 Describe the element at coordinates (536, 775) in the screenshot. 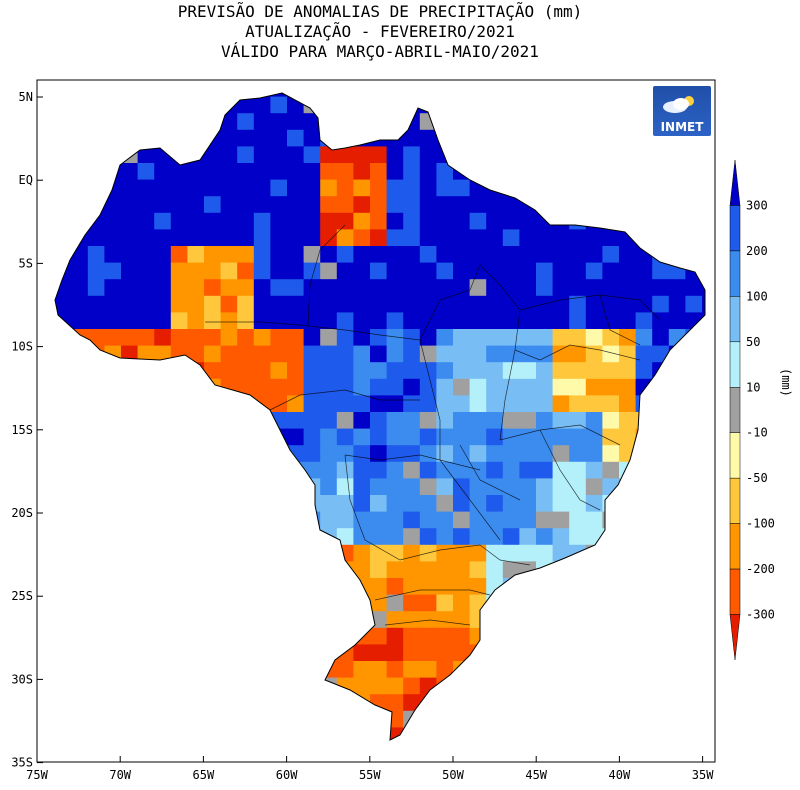

I see `lon-label: 45W` at that location.